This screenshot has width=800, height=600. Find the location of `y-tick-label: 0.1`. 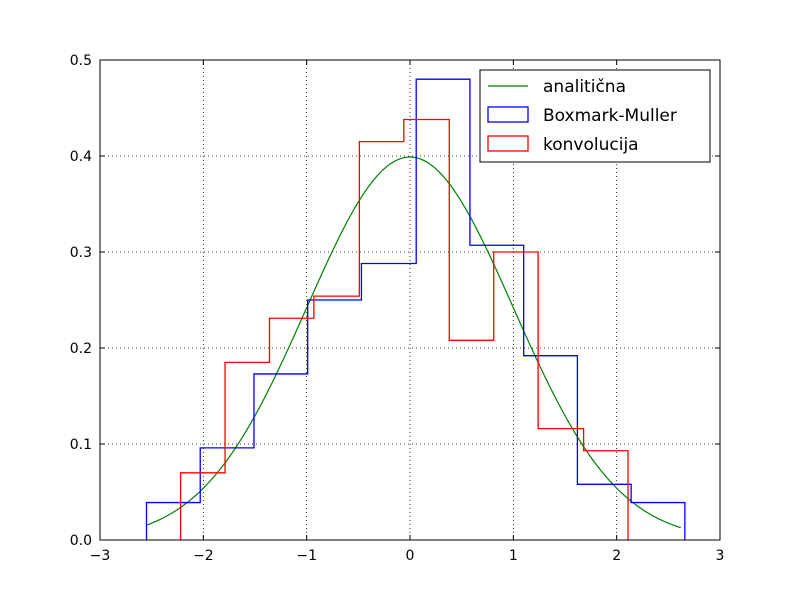

y-tick-label: 0.1 is located at coordinates (81, 445).